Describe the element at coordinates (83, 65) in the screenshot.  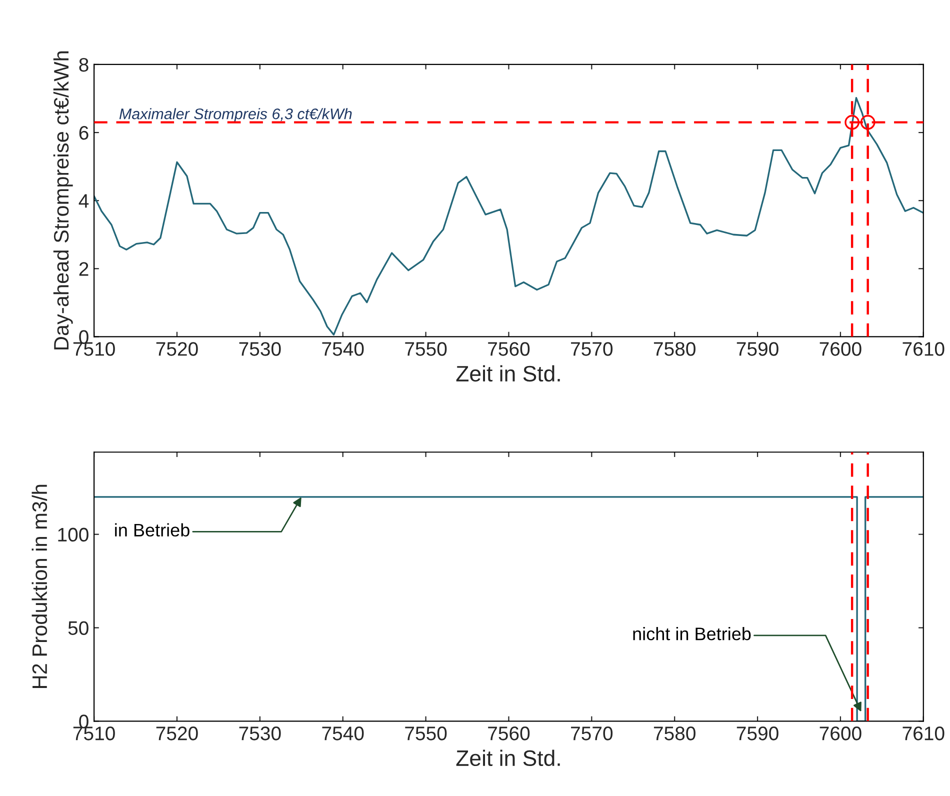
I see `y-tick-label: 8` at that location.